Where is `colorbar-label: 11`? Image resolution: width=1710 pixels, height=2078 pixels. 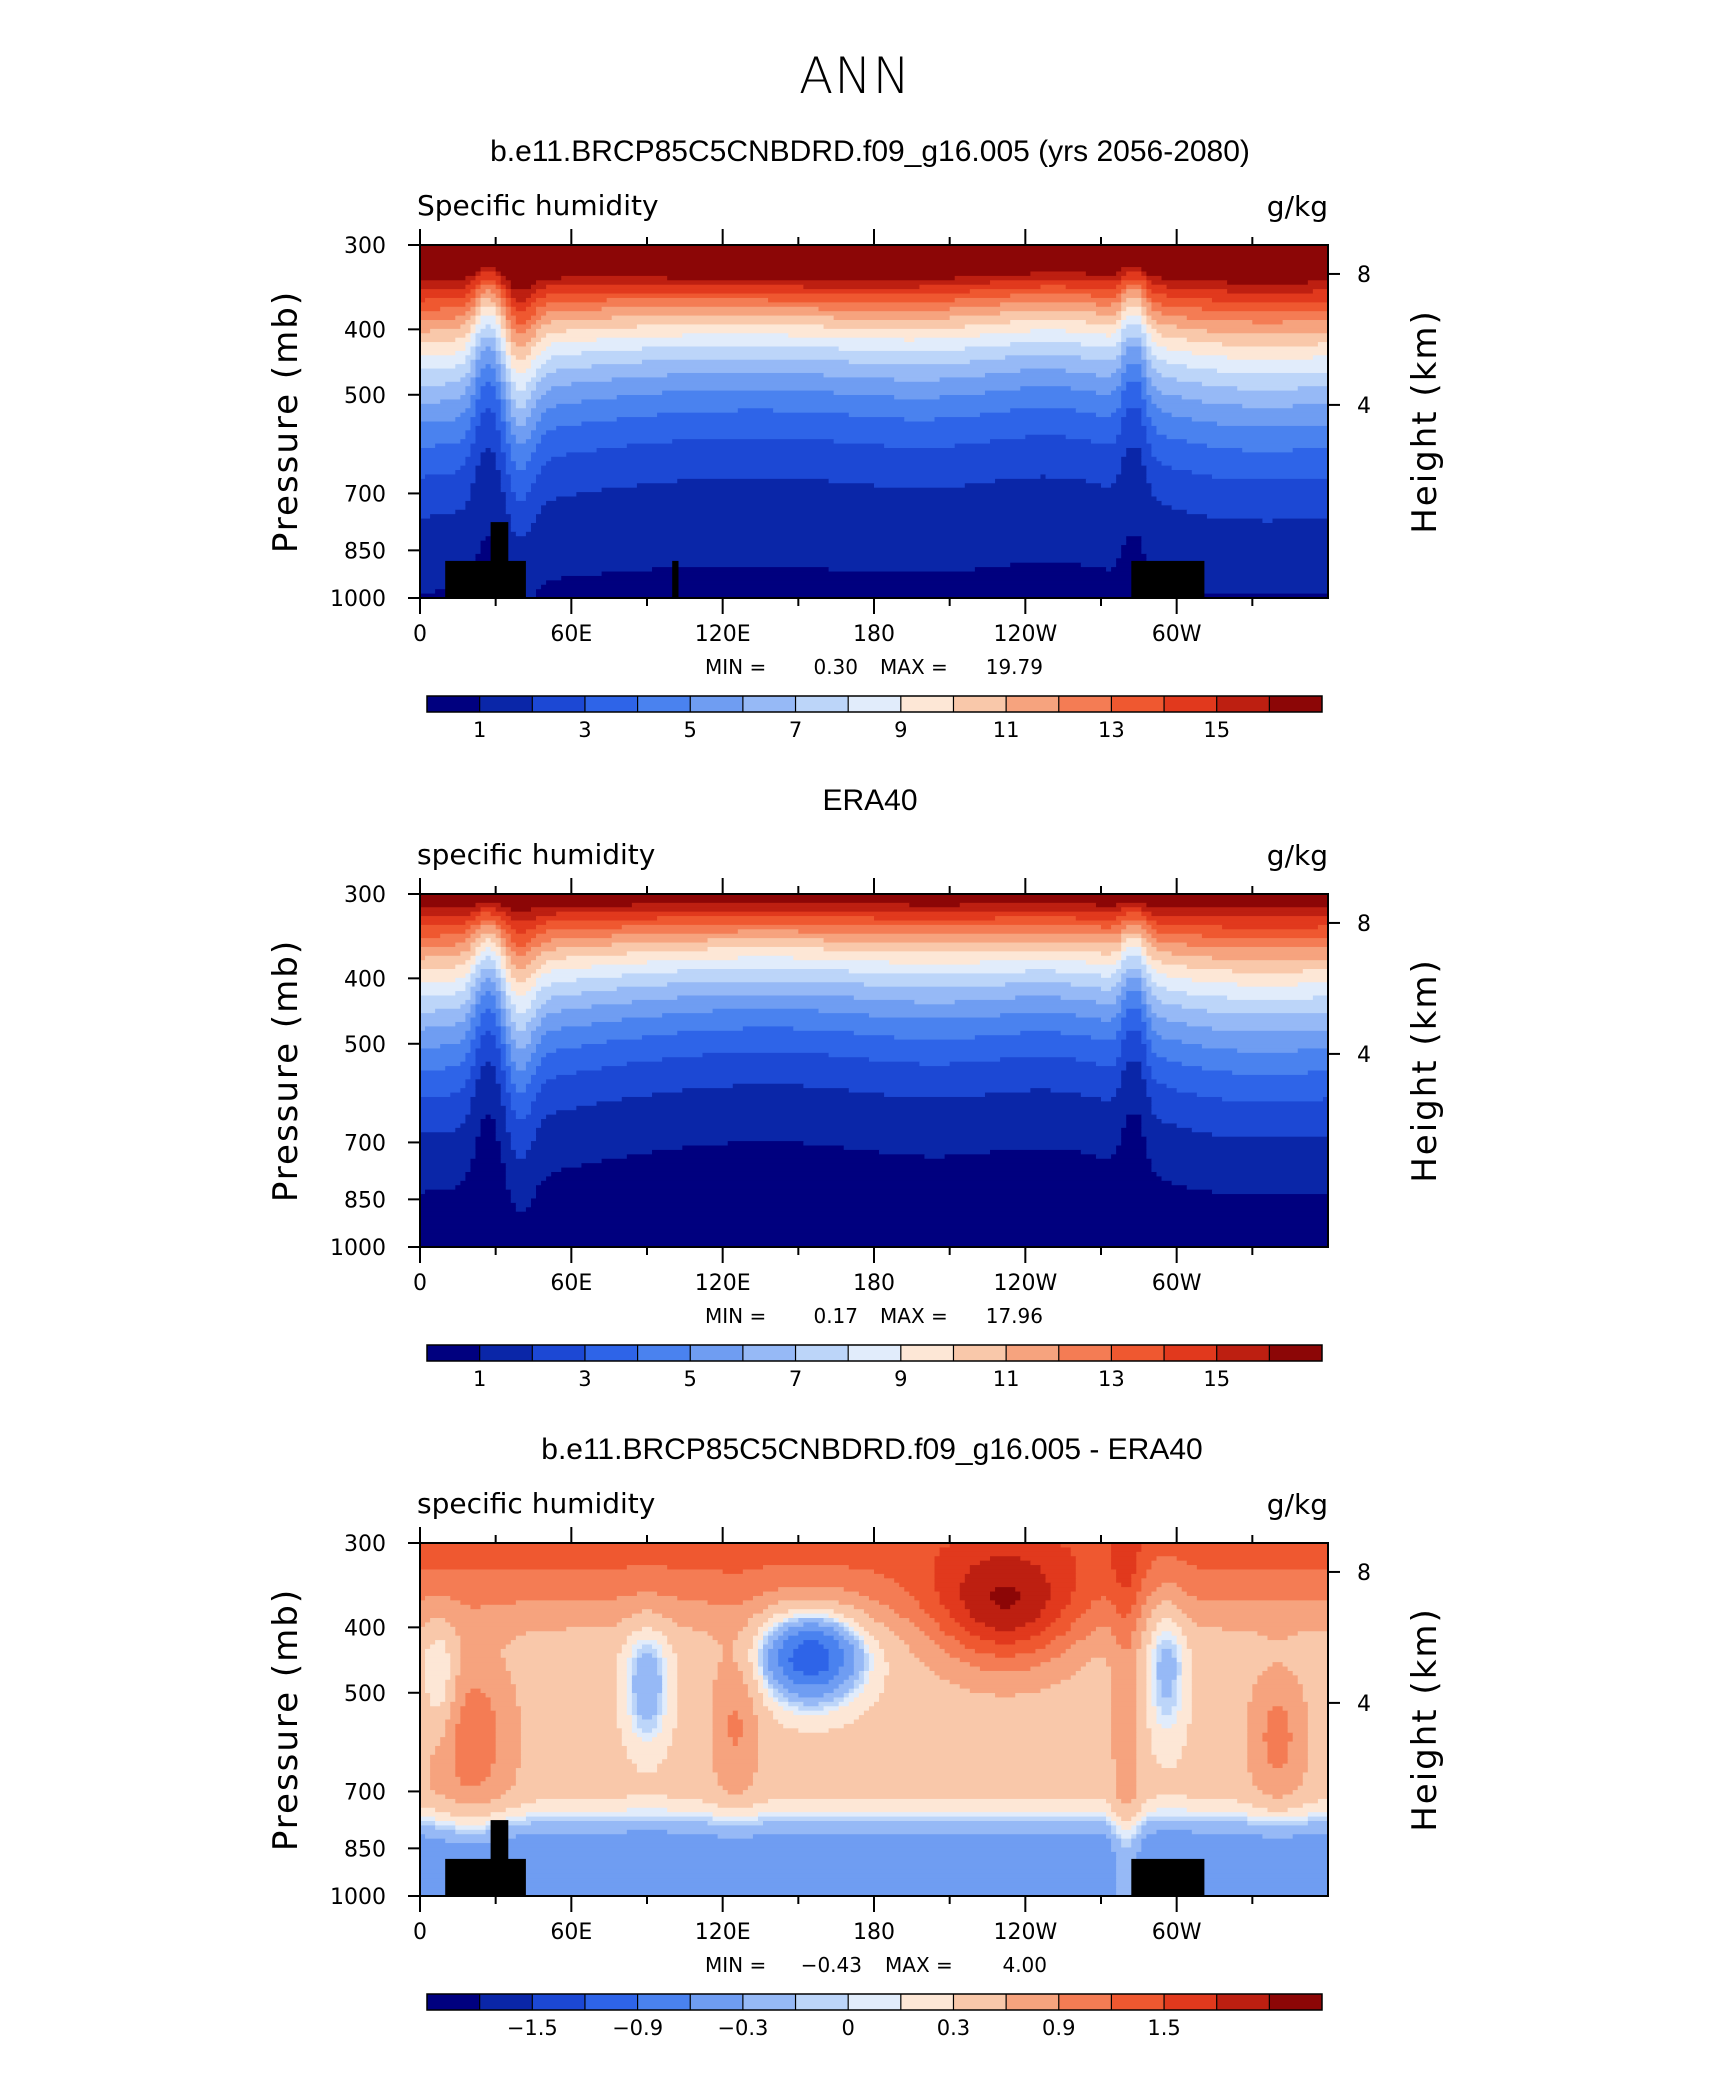
colorbar-label: 11 is located at coordinates (1006, 1379).